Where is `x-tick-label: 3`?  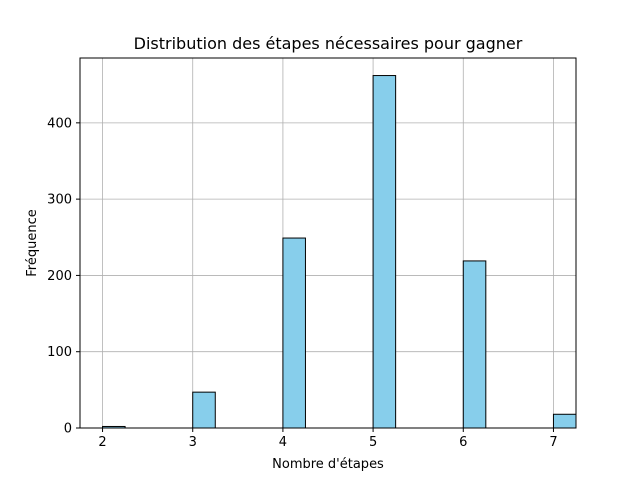 x-tick-label: 3 is located at coordinates (193, 442).